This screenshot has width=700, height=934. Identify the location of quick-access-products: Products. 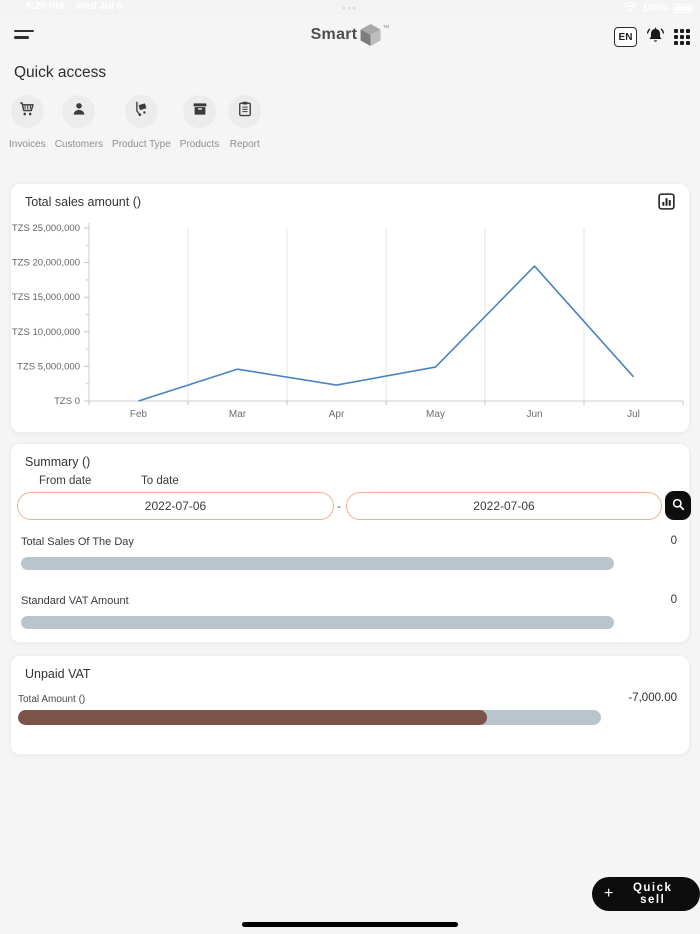
(199, 122).